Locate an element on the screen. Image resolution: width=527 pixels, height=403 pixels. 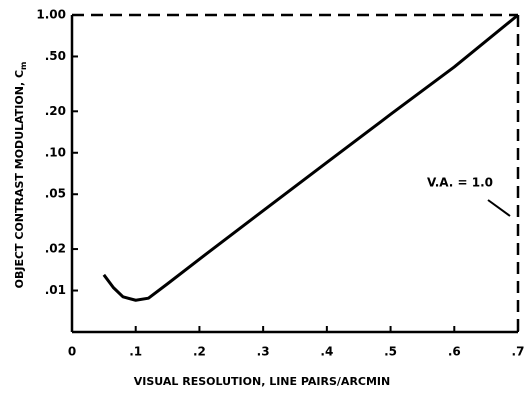
x-tick-label: .4 is located at coordinates (326, 352).